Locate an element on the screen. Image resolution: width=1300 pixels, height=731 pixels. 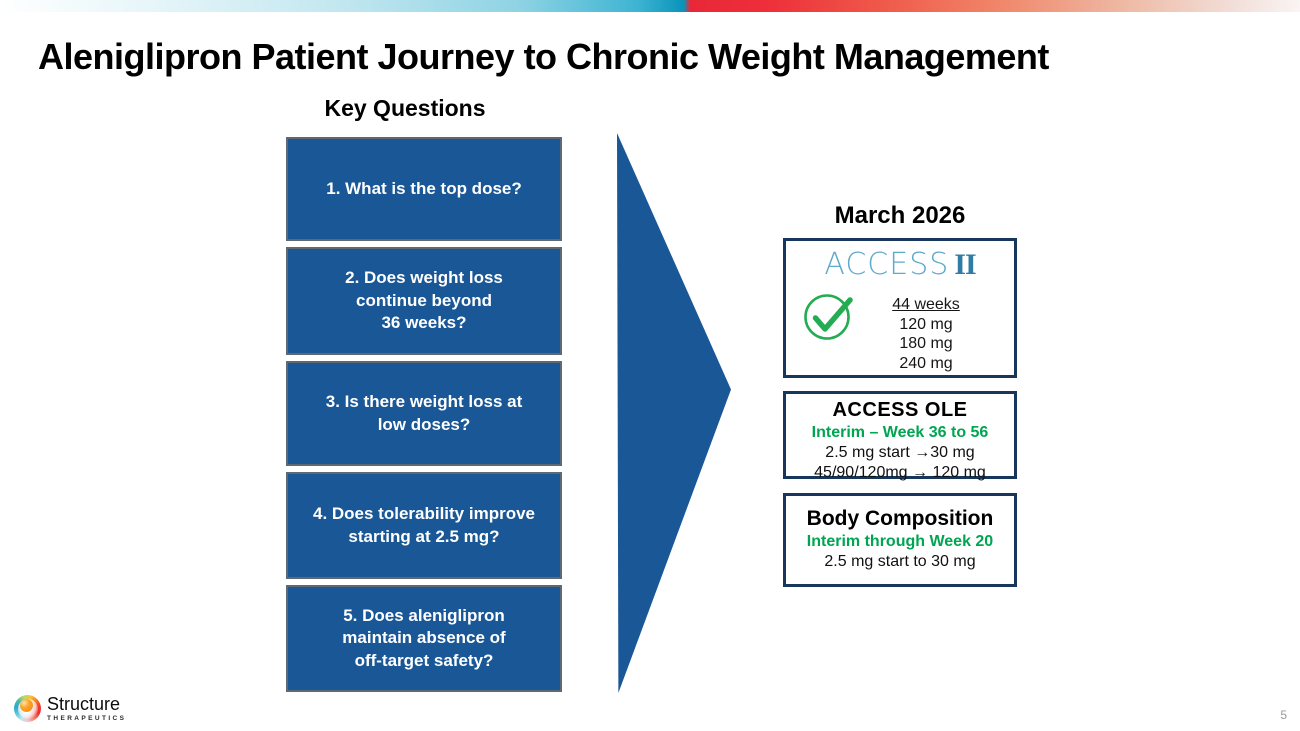
structure-logo-text: Structure THERAPEUTICS is located at coordinates (87, 708).